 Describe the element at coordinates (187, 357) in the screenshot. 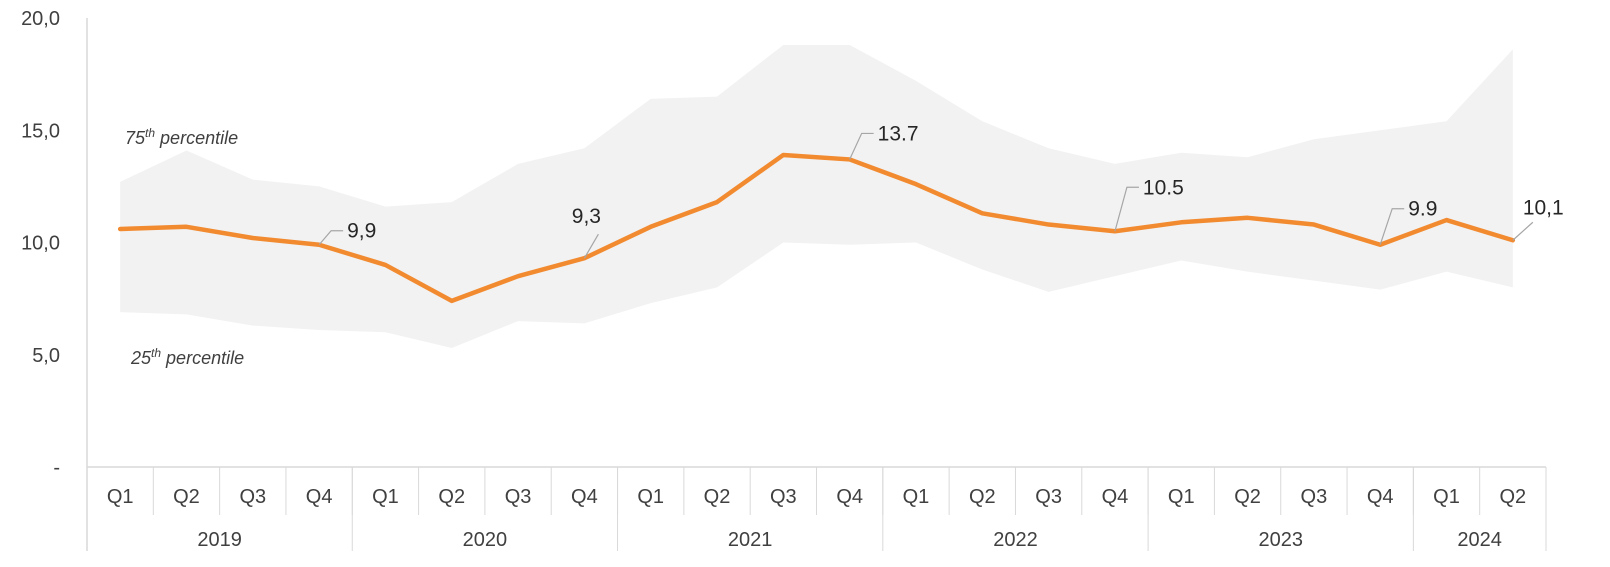

I see `lower-percentile-label: 25th percentile` at that location.